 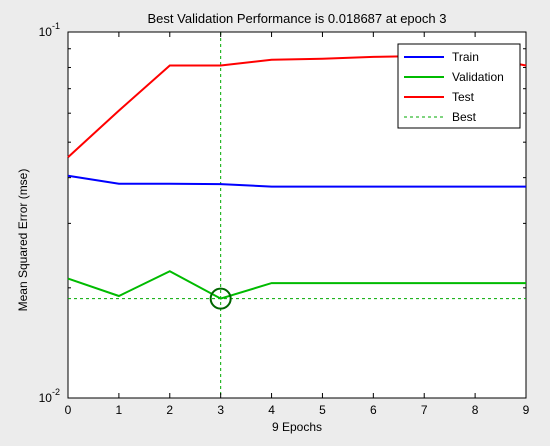 What do you see at coordinates (296, 181) in the screenshot?
I see `series-line-train` at bounding box center [296, 181].